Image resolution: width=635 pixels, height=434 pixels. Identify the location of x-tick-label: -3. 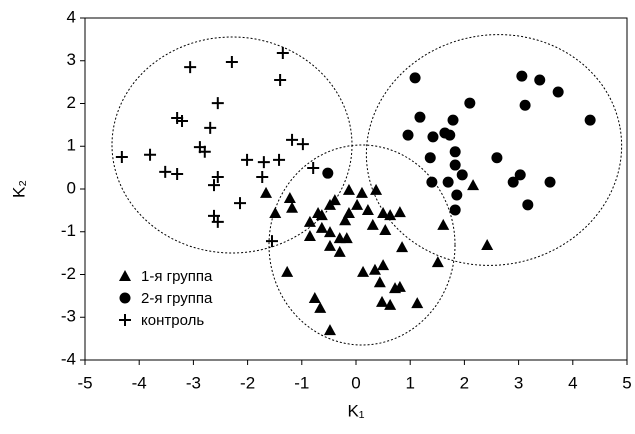
(193, 382).